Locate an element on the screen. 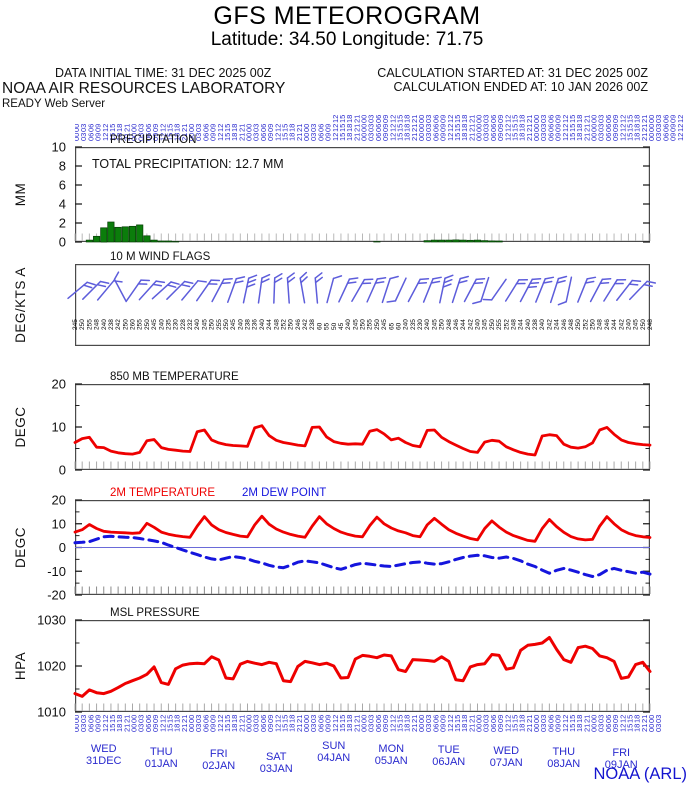  svg-text: 235 is located at coordinates (168, 324).